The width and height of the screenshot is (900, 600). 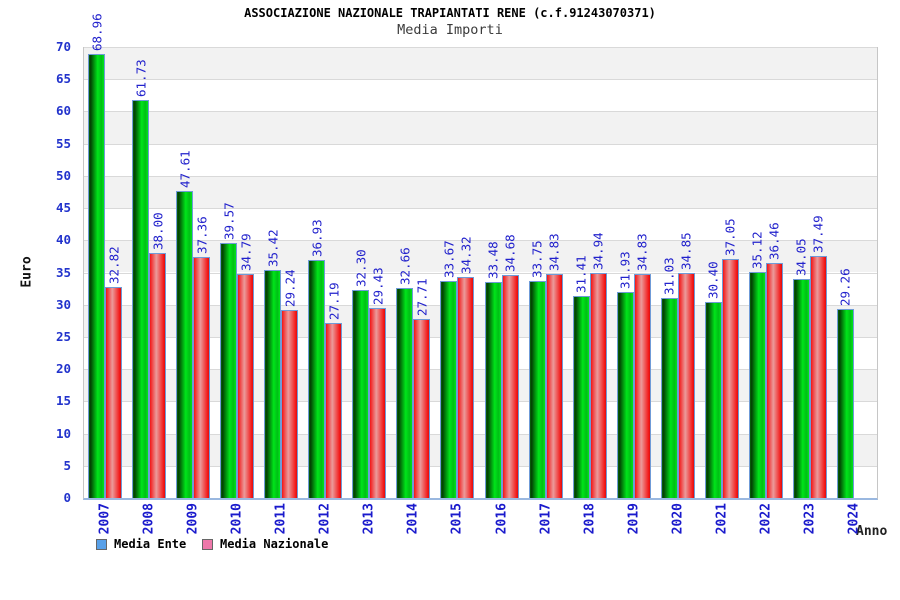 I want to click on x-axis-tick-label: 2012, so click(x=325, y=519).